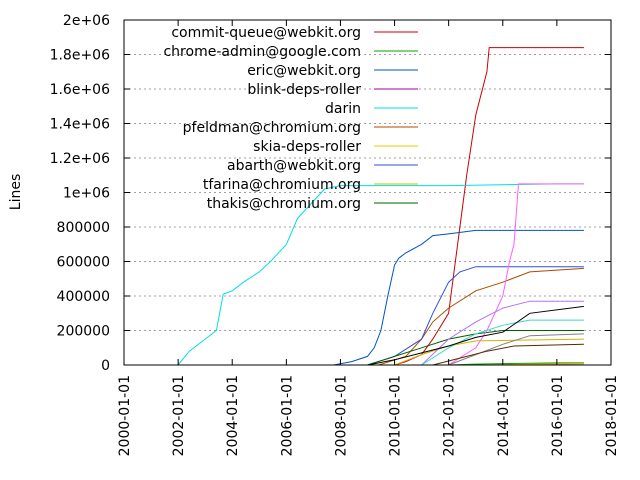  Describe the element at coordinates (272, 128) in the screenshot. I see `legend-label: pfeldman@chromium.org` at that location.